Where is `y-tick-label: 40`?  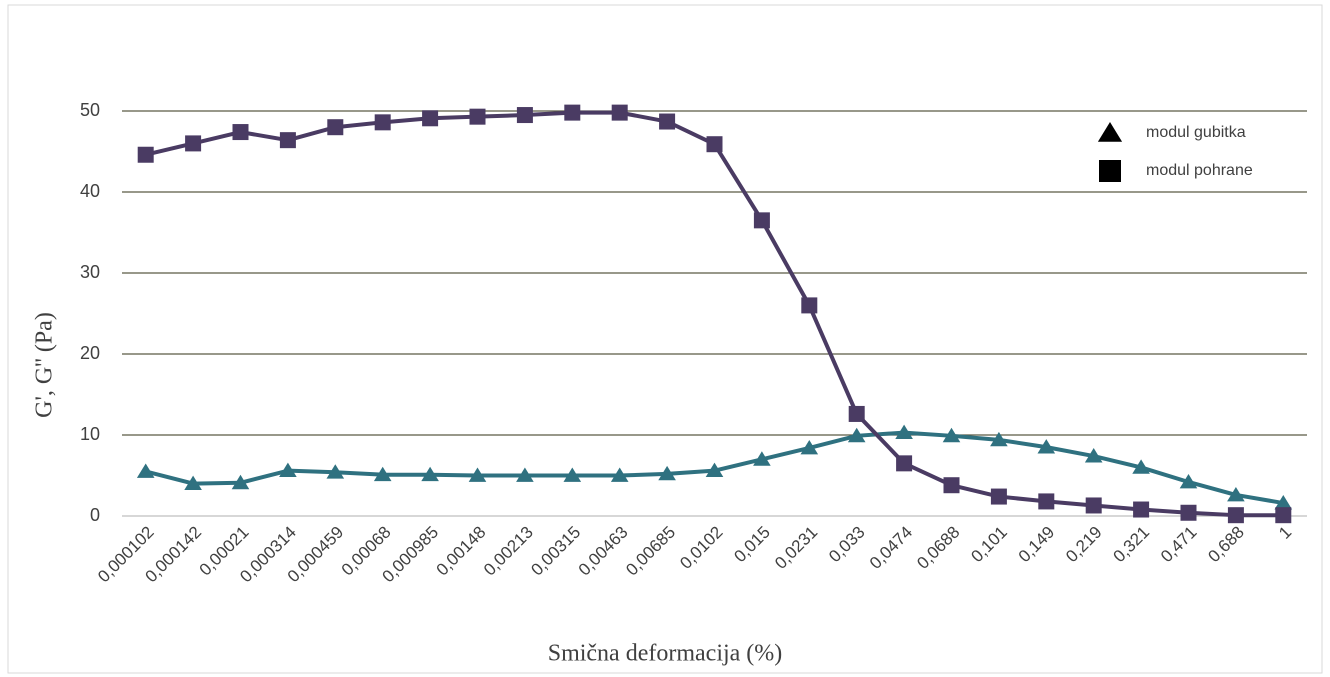 y-tick-label: 40 is located at coordinates (90, 191).